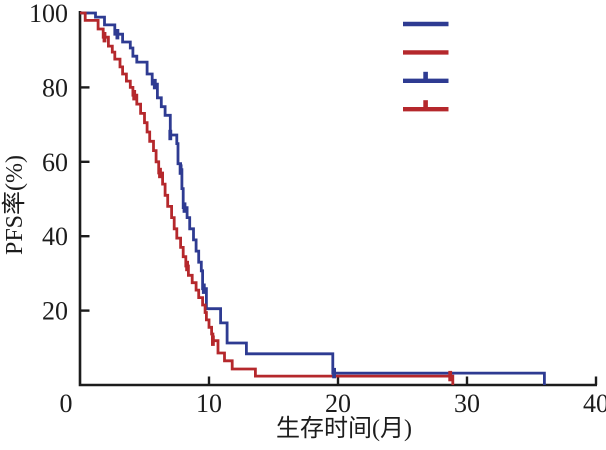 This screenshot has width=606, height=450. Describe the element at coordinates (425, 105) in the screenshot. I see `legend-red-censored-sample-censor-tick` at that location.